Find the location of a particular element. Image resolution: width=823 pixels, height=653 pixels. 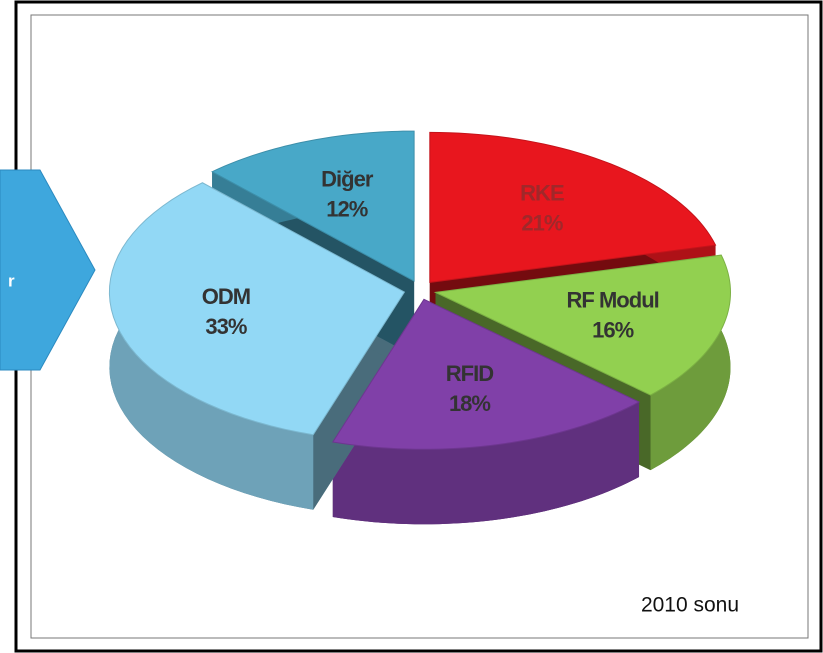

slice-value-label: 12% is located at coordinates (346, 208).